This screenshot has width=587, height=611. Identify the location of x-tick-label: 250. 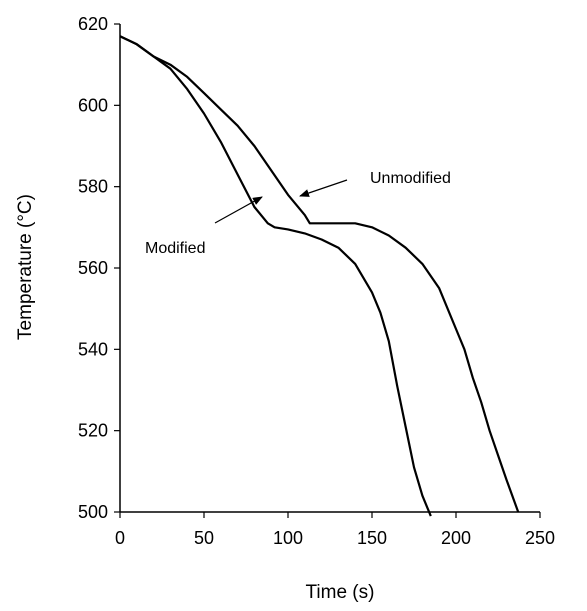
(540, 538).